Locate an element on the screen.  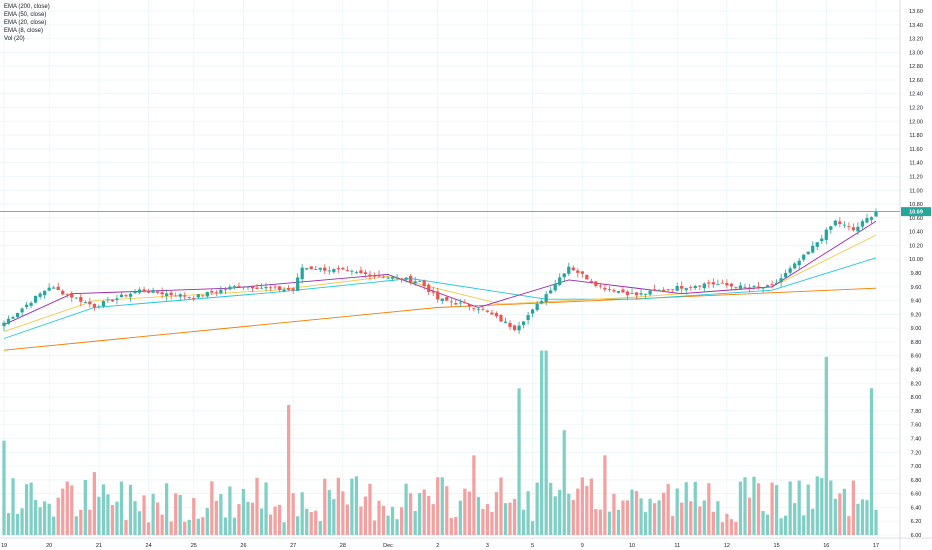
price-tick-label: 12.40 is located at coordinates (916, 95).